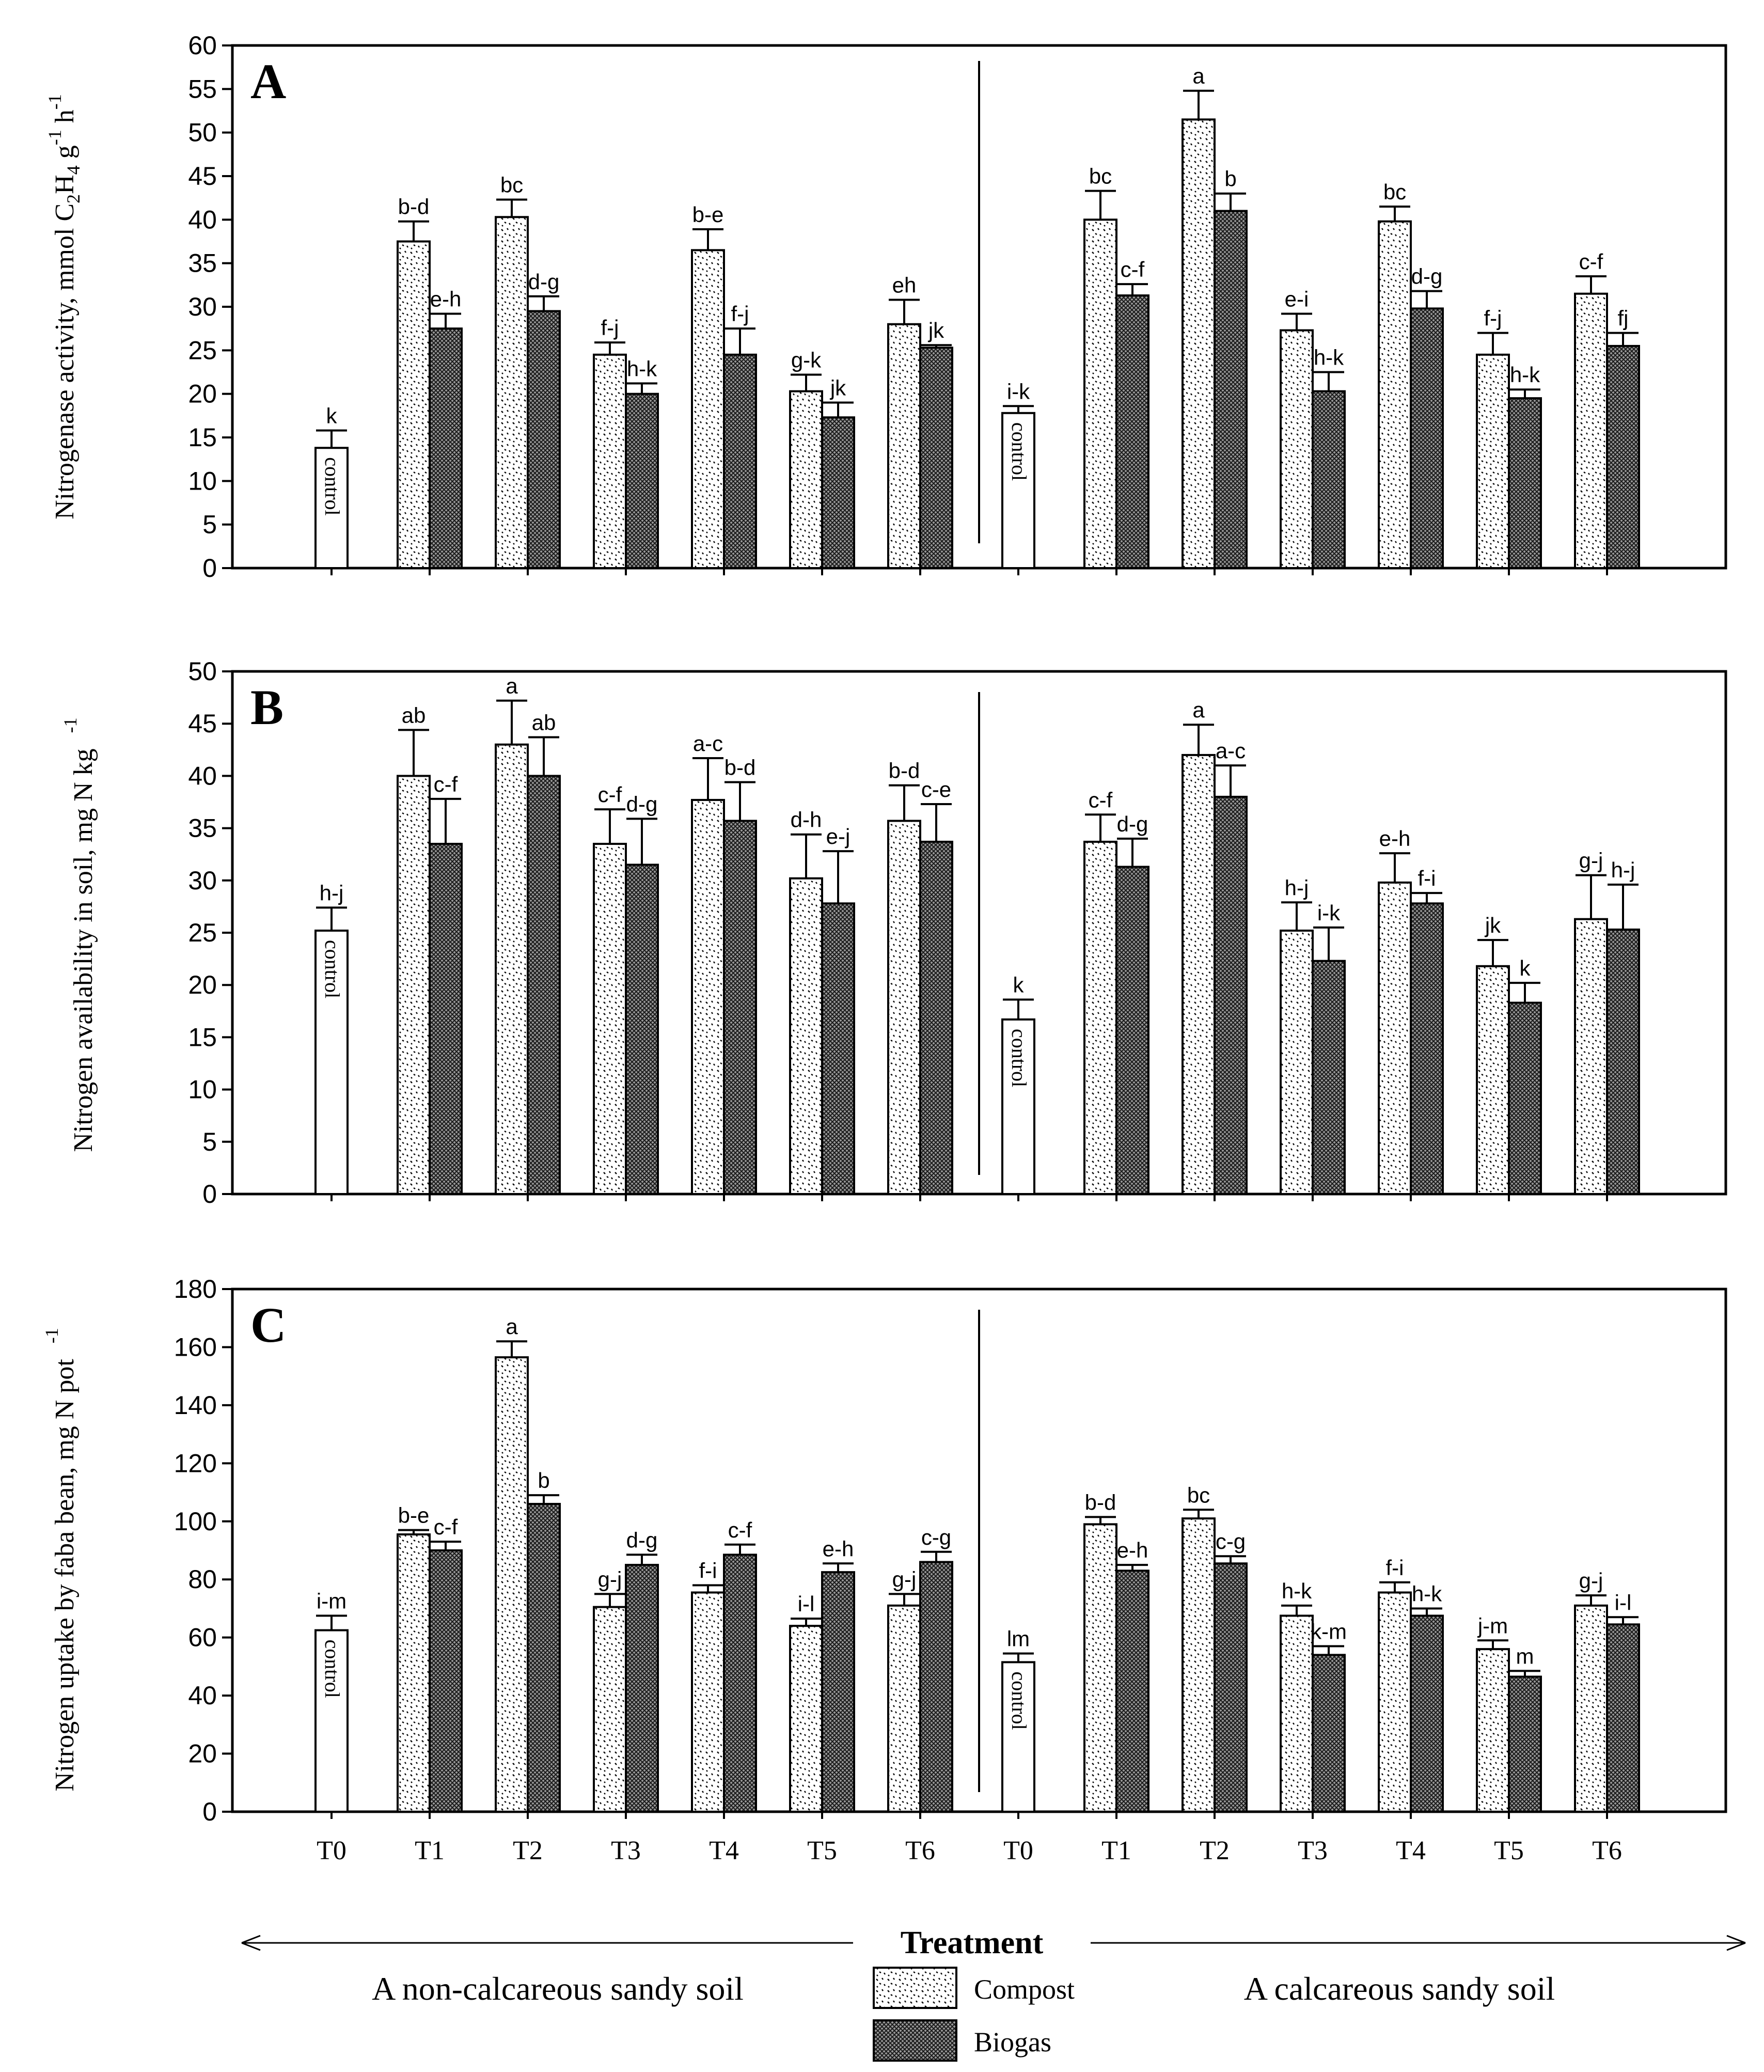  What do you see at coordinates (1018, 1851) in the screenshot?
I see `x-category-label: T0` at bounding box center [1018, 1851].